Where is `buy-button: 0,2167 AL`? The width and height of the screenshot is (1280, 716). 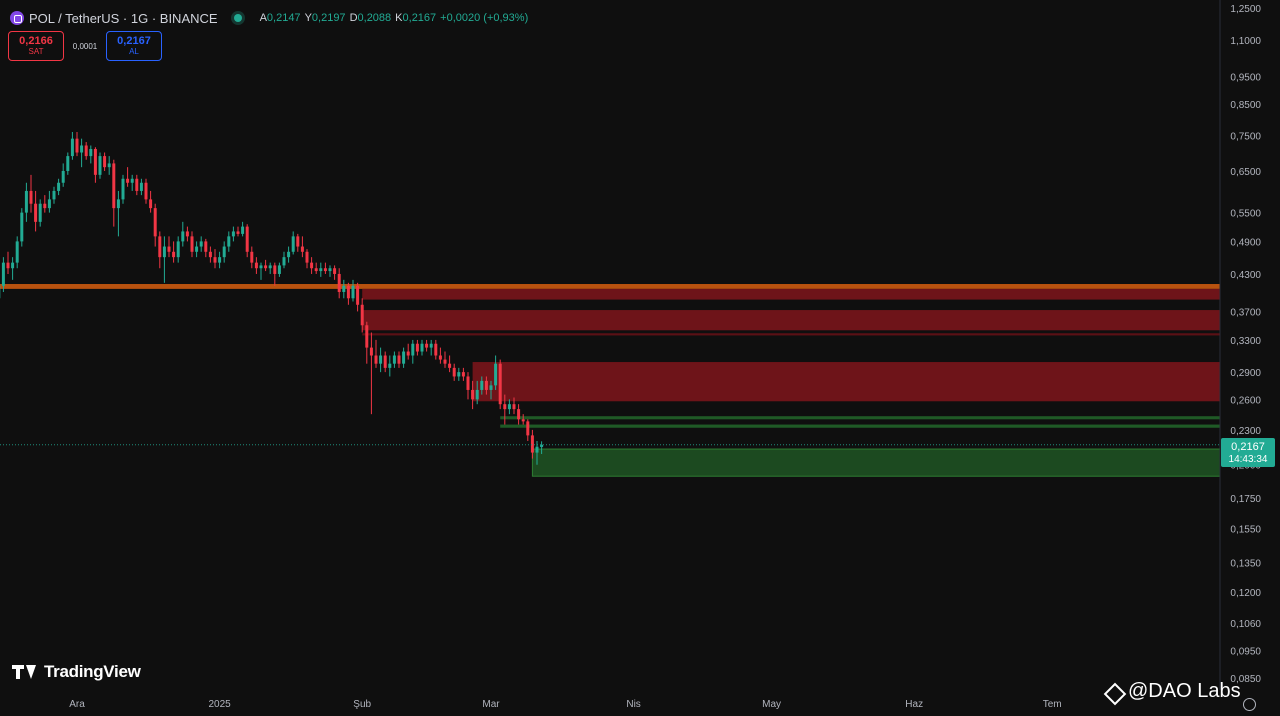
buy-button: 0,2167 AL is located at coordinates (134, 46).